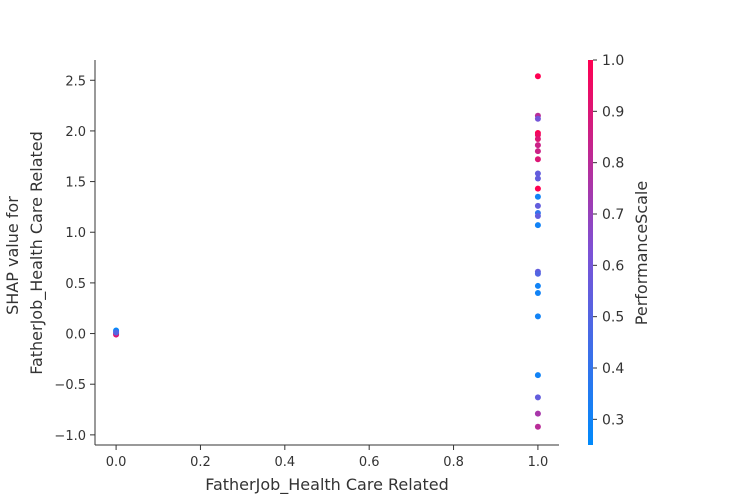 The image size is (750, 504). I want to click on colorbar, so click(590, 252).